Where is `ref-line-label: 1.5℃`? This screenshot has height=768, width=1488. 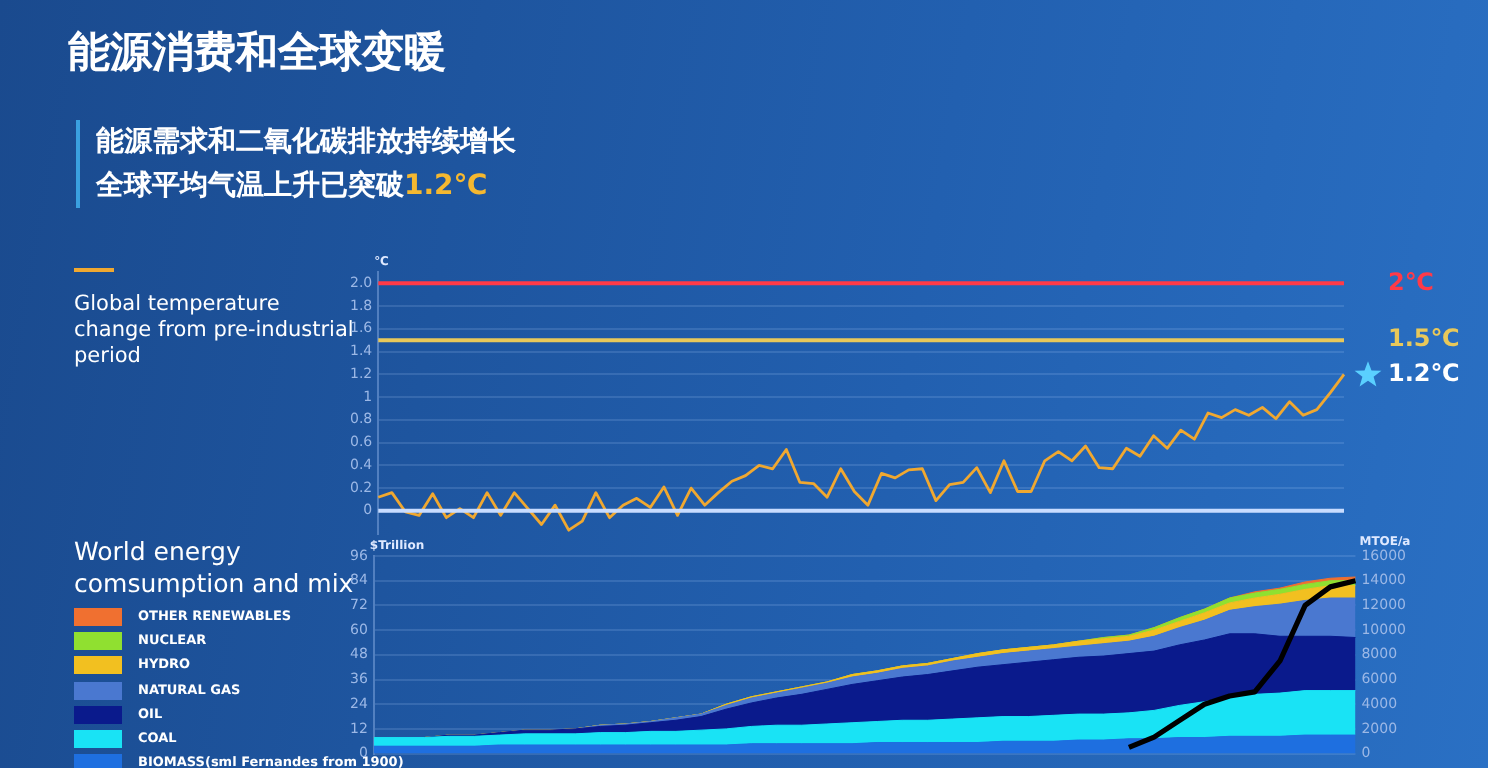
ref-line-label: 1.5℃ is located at coordinates (1424, 338).